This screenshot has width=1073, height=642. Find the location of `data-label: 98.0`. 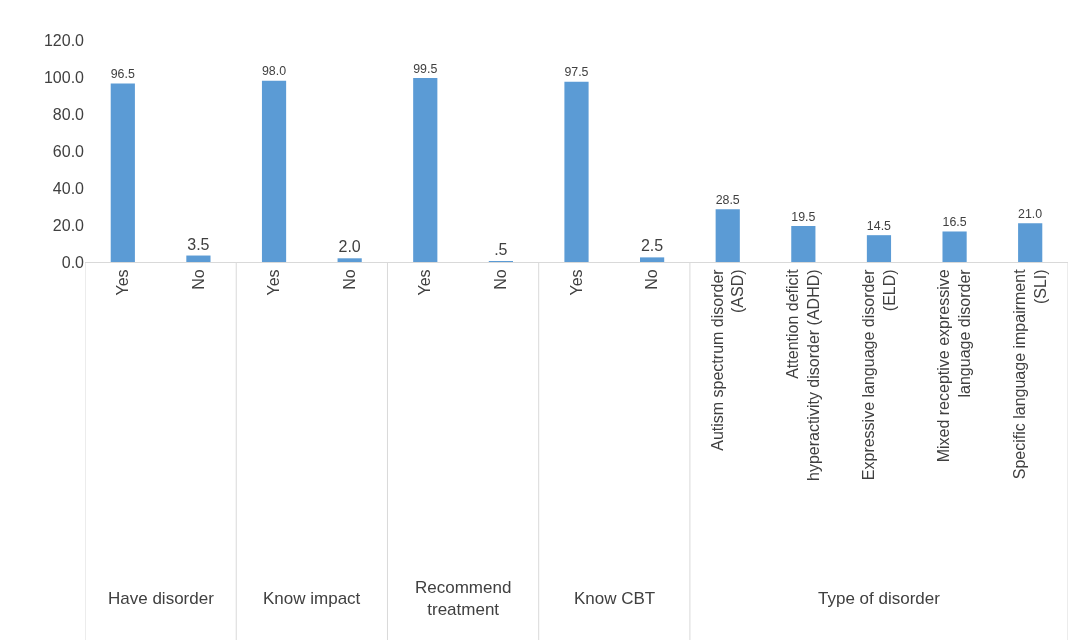

data-label: 98.0 is located at coordinates (274, 71).